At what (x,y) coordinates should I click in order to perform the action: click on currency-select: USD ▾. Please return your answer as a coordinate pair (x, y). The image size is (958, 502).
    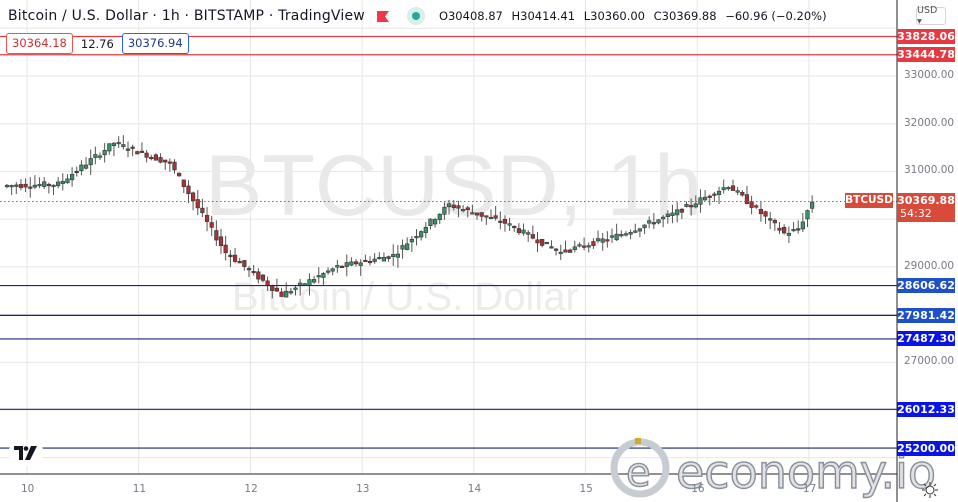
    Looking at the image, I should click on (931, 16).